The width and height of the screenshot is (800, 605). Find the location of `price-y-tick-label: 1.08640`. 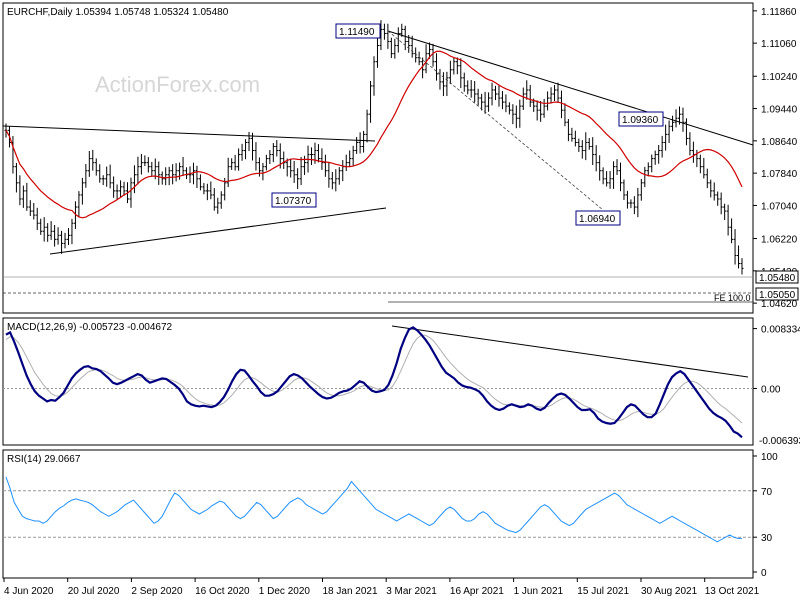

price-y-tick-label: 1.08640 is located at coordinates (779, 142).